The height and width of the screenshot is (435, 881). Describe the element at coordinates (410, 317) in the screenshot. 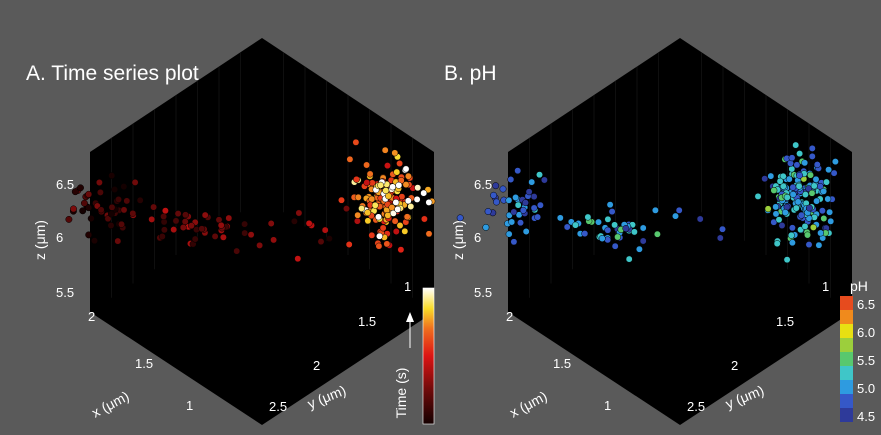

I see `time-arrow-head` at that location.